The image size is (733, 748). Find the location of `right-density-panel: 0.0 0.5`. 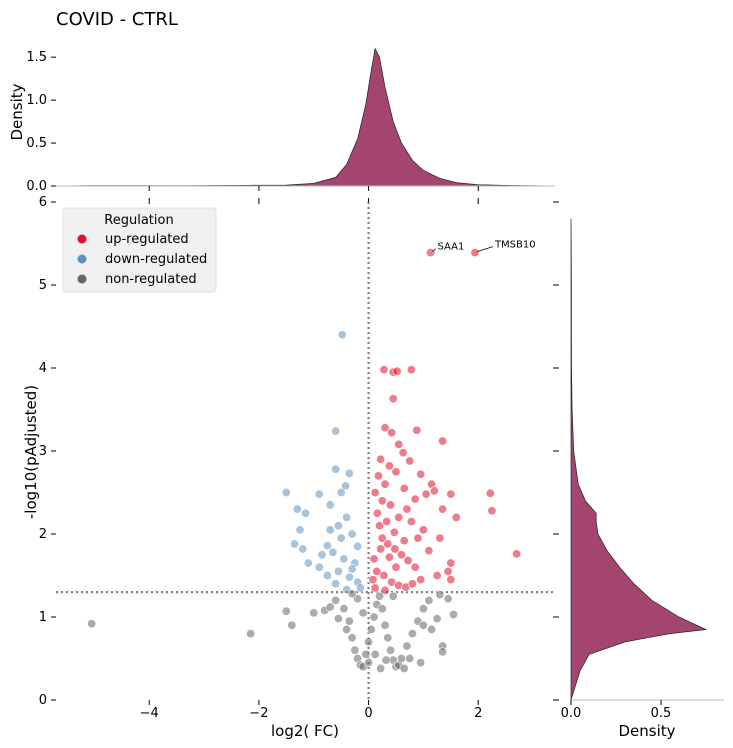

right-density-panel: 0.0 0.5 is located at coordinates (642, 469).